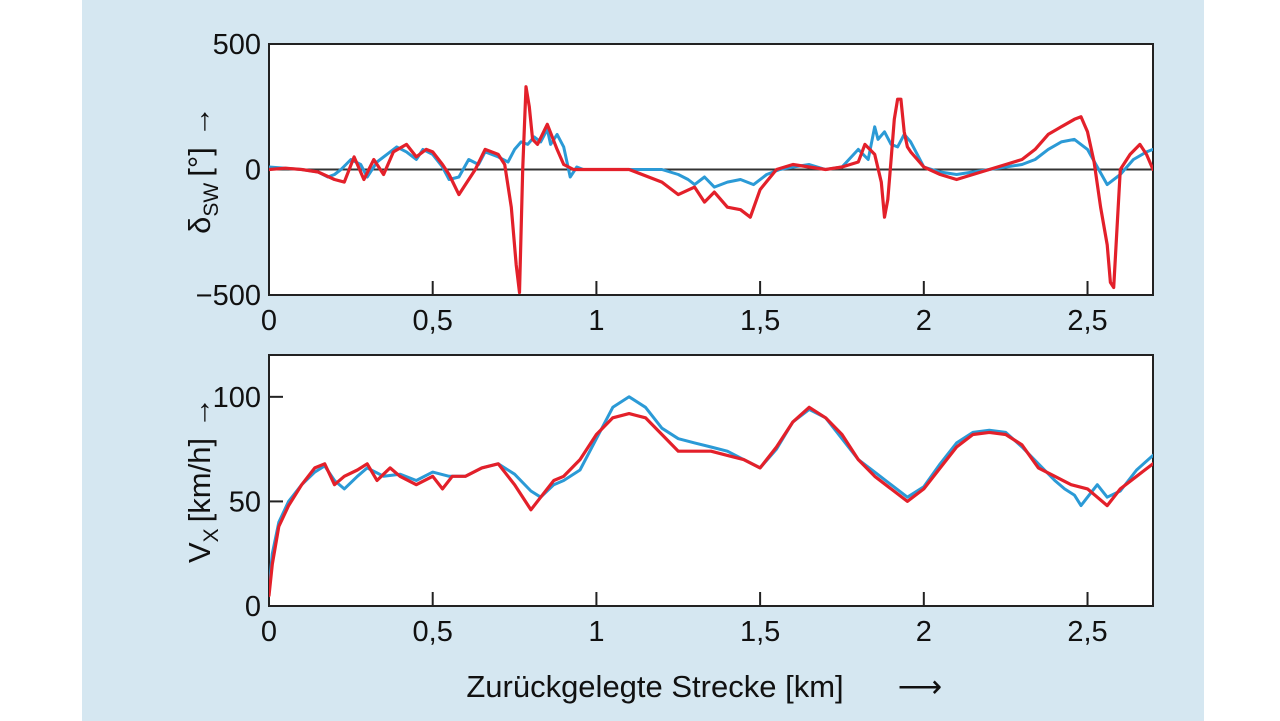  Describe the element at coordinates (269, 321) in the screenshot. I see `steering-x-tick-label: 0` at that location.